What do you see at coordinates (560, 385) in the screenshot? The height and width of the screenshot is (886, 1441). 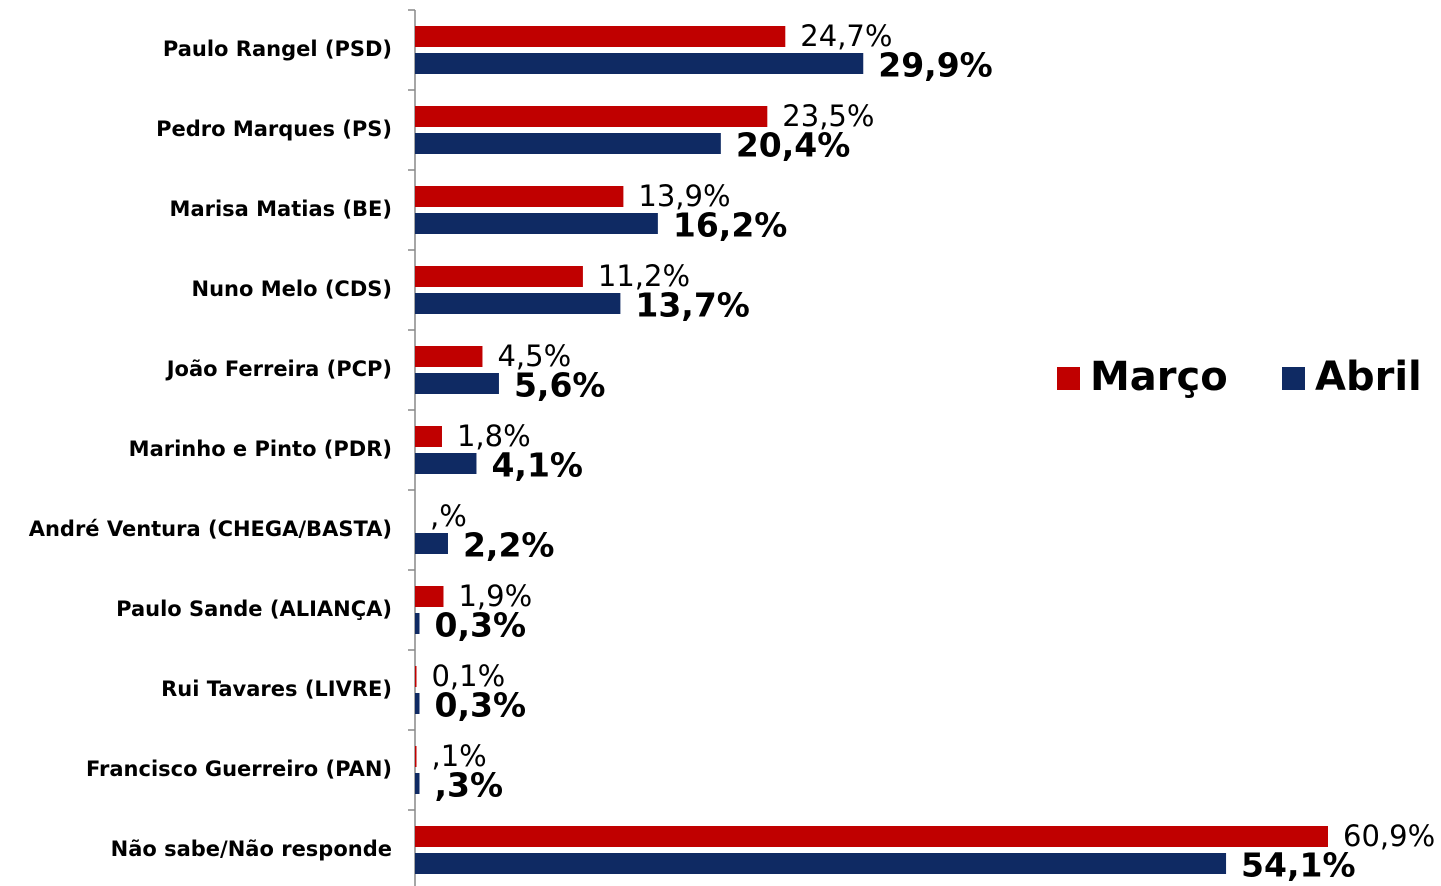 I see `value-label: 5,6%` at bounding box center [560, 385].